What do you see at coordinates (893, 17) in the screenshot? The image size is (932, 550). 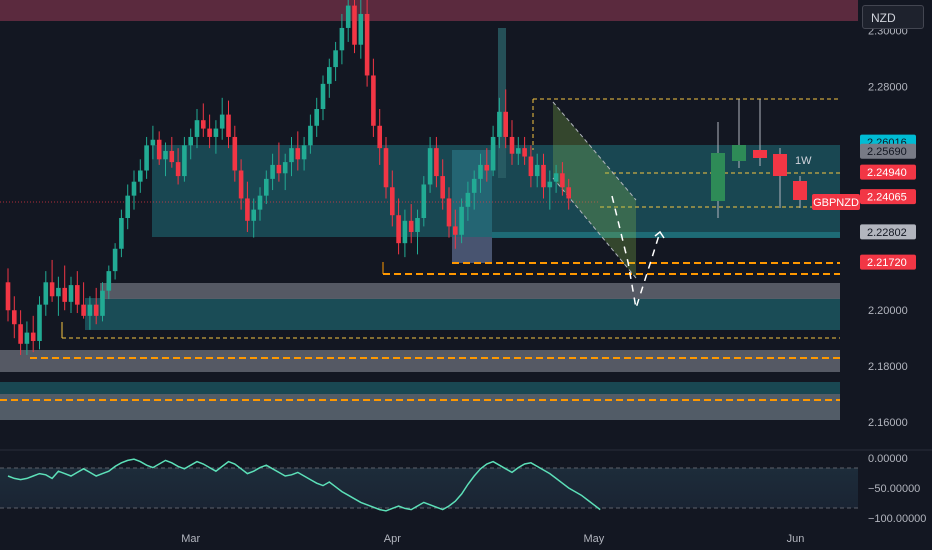 I see `currency-selector: NZD` at bounding box center [893, 17].